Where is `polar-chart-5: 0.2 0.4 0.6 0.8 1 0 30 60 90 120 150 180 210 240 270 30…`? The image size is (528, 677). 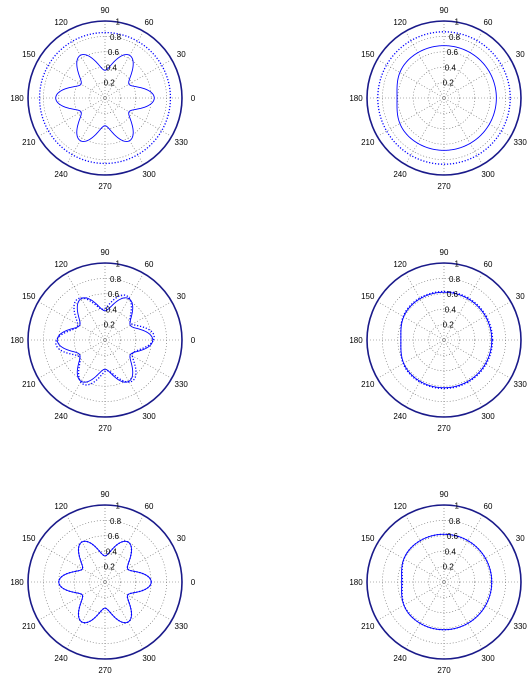 polar-chart-5: 0.2 0.4 0.6 0.8 1 0 30 60 90 120 150 180 210 240 270 30… is located at coordinates (102, 582).